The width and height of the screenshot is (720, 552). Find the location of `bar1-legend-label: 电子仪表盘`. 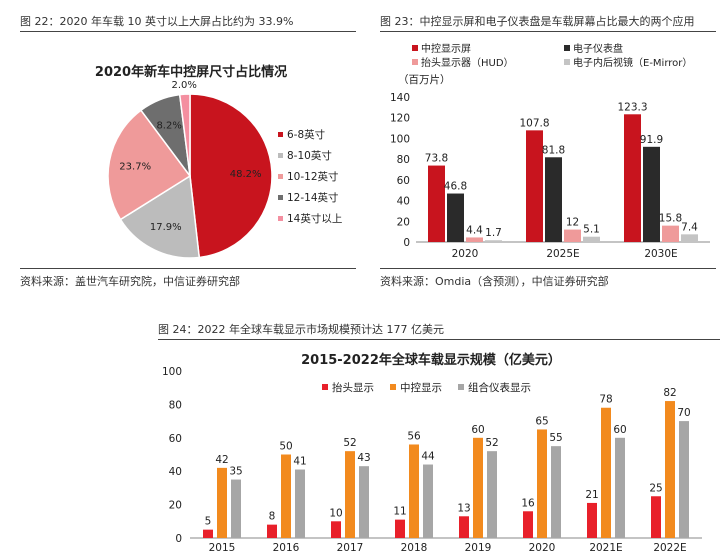

bar1-legend-label: 电子仪表盘 is located at coordinates (598, 48).